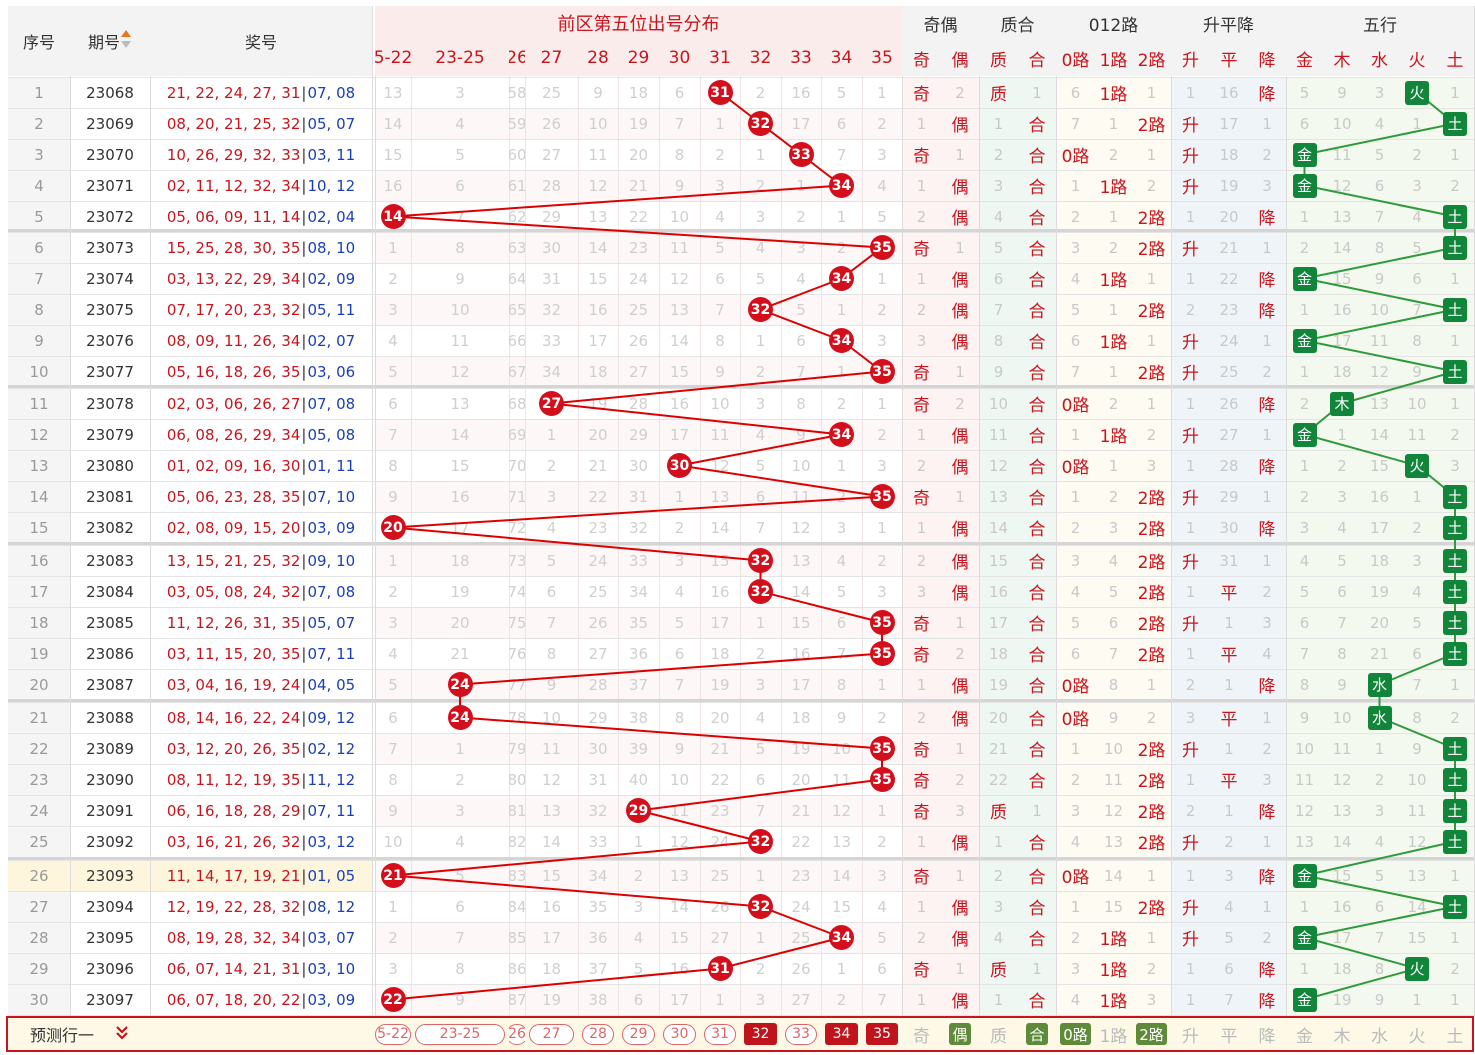 The height and width of the screenshot is (1055, 1475). What do you see at coordinates (1229, 1036) in the screenshot?
I see `prediction-trend-cell: 平` at bounding box center [1229, 1036].